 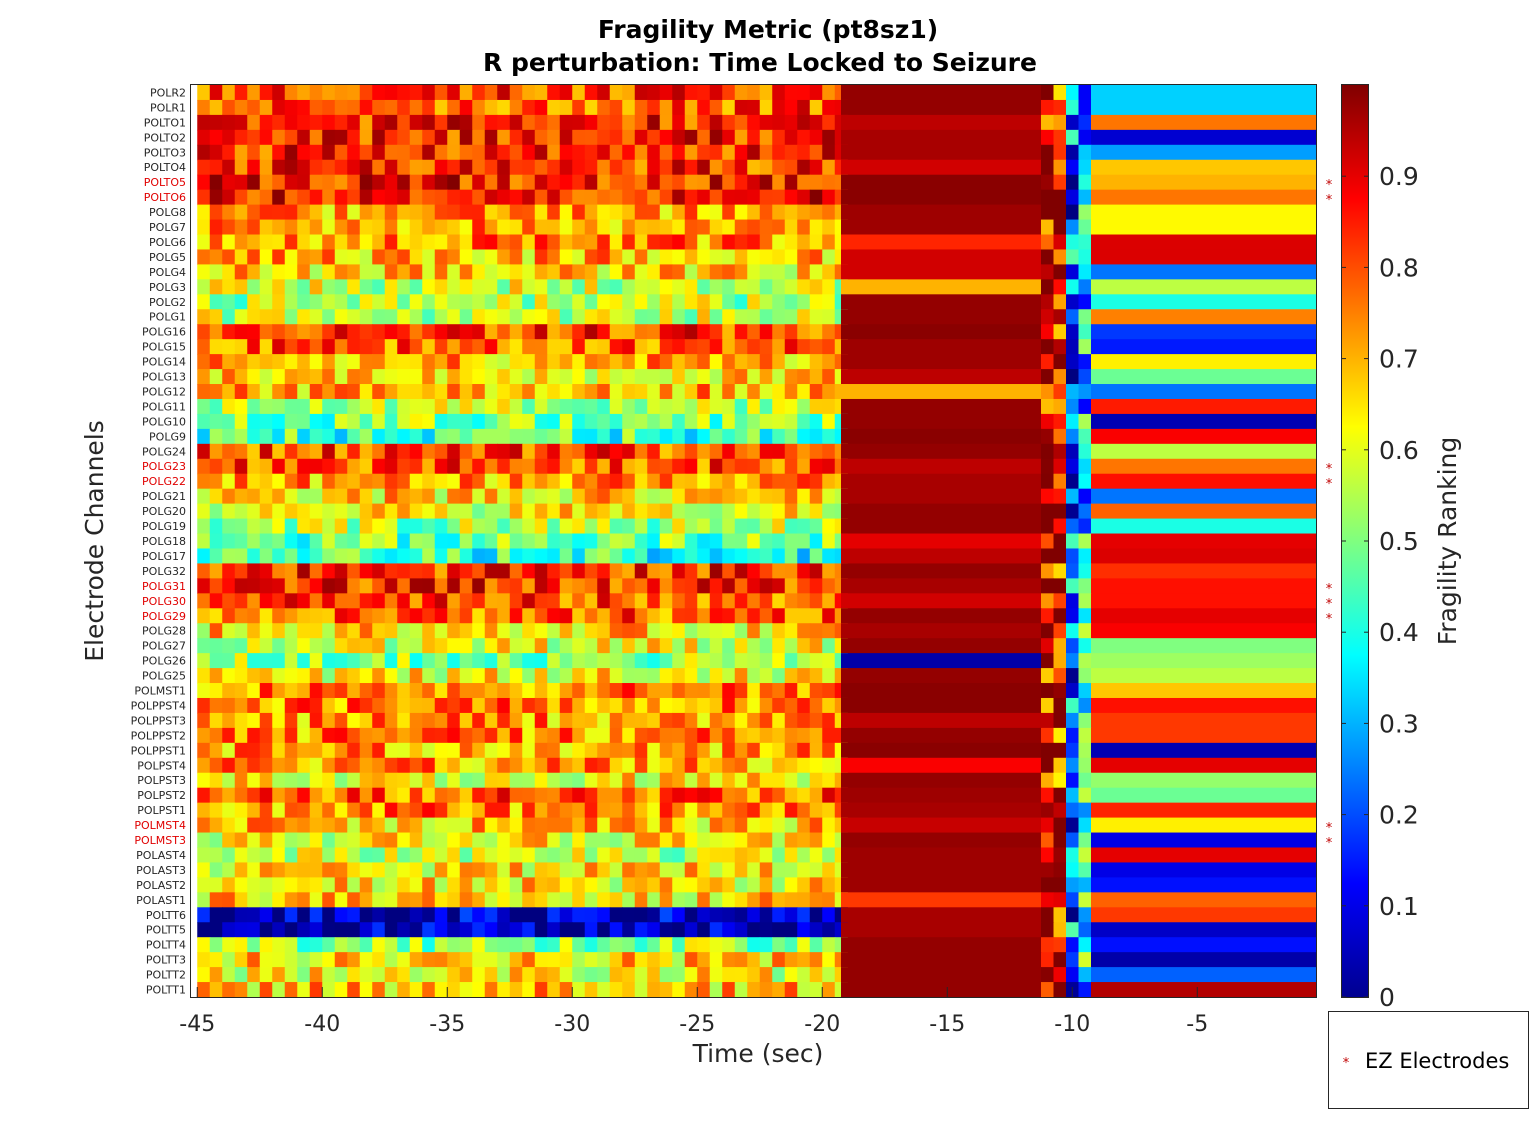 What do you see at coordinates (1329, 185) in the screenshot?
I see `ez-marker: *` at bounding box center [1329, 185].